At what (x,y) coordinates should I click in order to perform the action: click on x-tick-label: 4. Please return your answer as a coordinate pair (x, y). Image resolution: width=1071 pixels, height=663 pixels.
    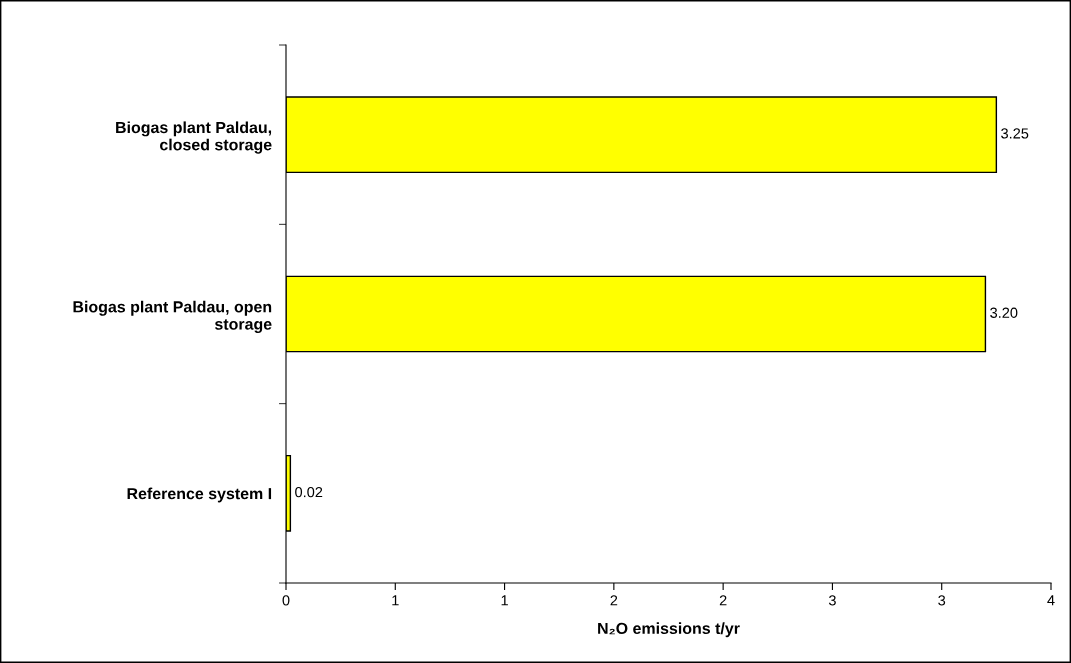
    Looking at the image, I should click on (1051, 600).